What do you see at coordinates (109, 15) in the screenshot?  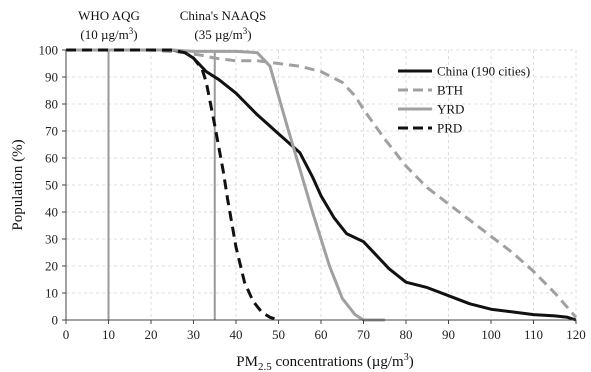 I see `who-aqg-label: WHO AQG` at bounding box center [109, 15].